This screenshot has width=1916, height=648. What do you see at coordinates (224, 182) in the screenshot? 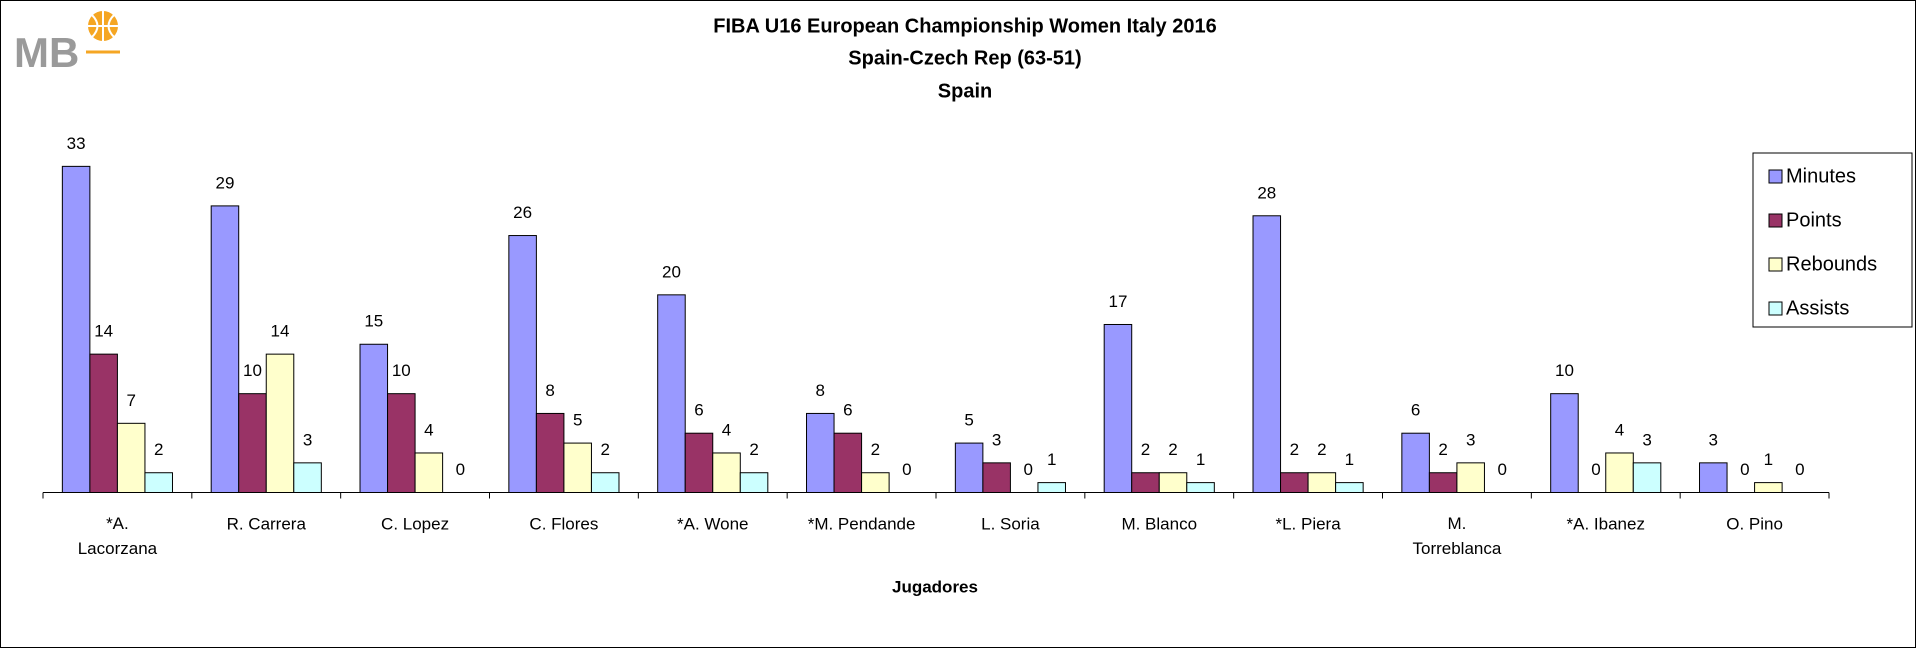
I see `data-label: 29` at bounding box center [224, 182].